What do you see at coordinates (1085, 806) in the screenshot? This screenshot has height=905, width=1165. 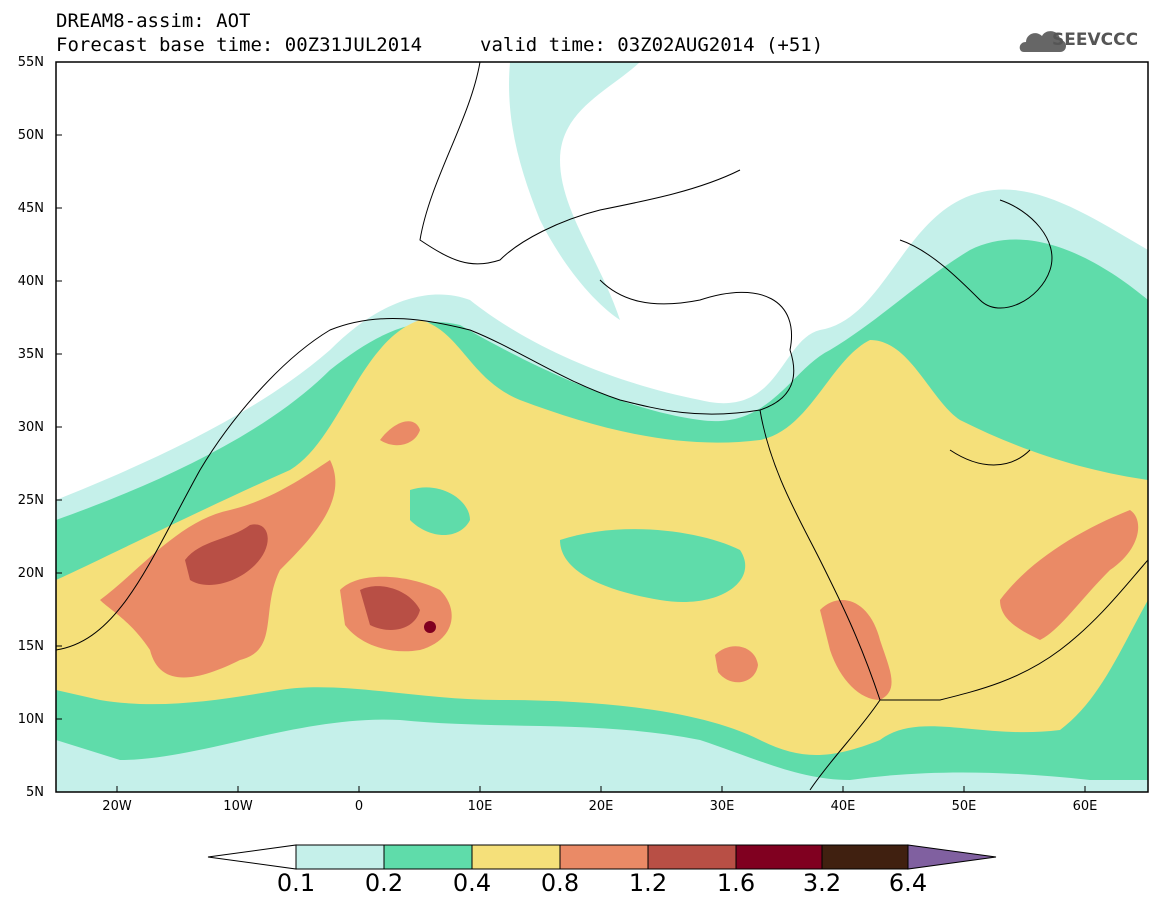 I see `lon-label: 60E` at bounding box center [1085, 806].